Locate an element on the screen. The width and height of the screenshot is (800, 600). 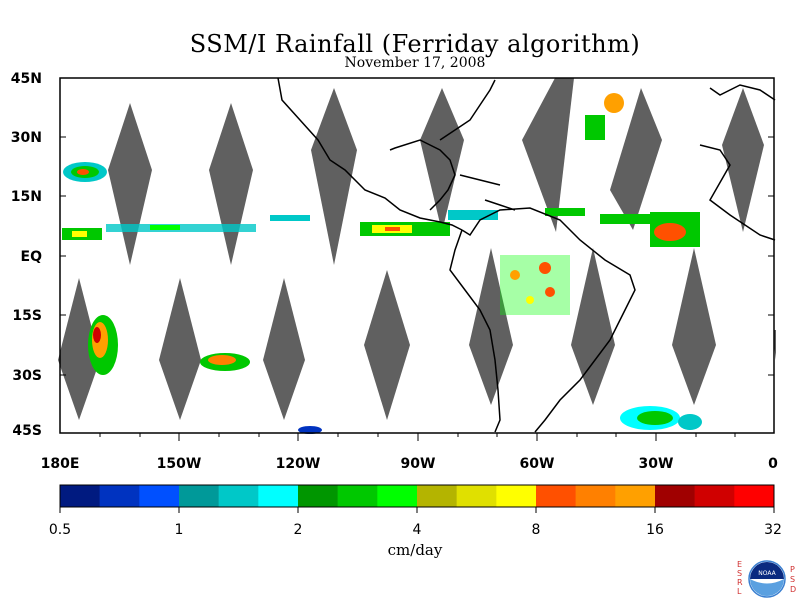
lat-label-eq: EQ is located at coordinates (31, 257).